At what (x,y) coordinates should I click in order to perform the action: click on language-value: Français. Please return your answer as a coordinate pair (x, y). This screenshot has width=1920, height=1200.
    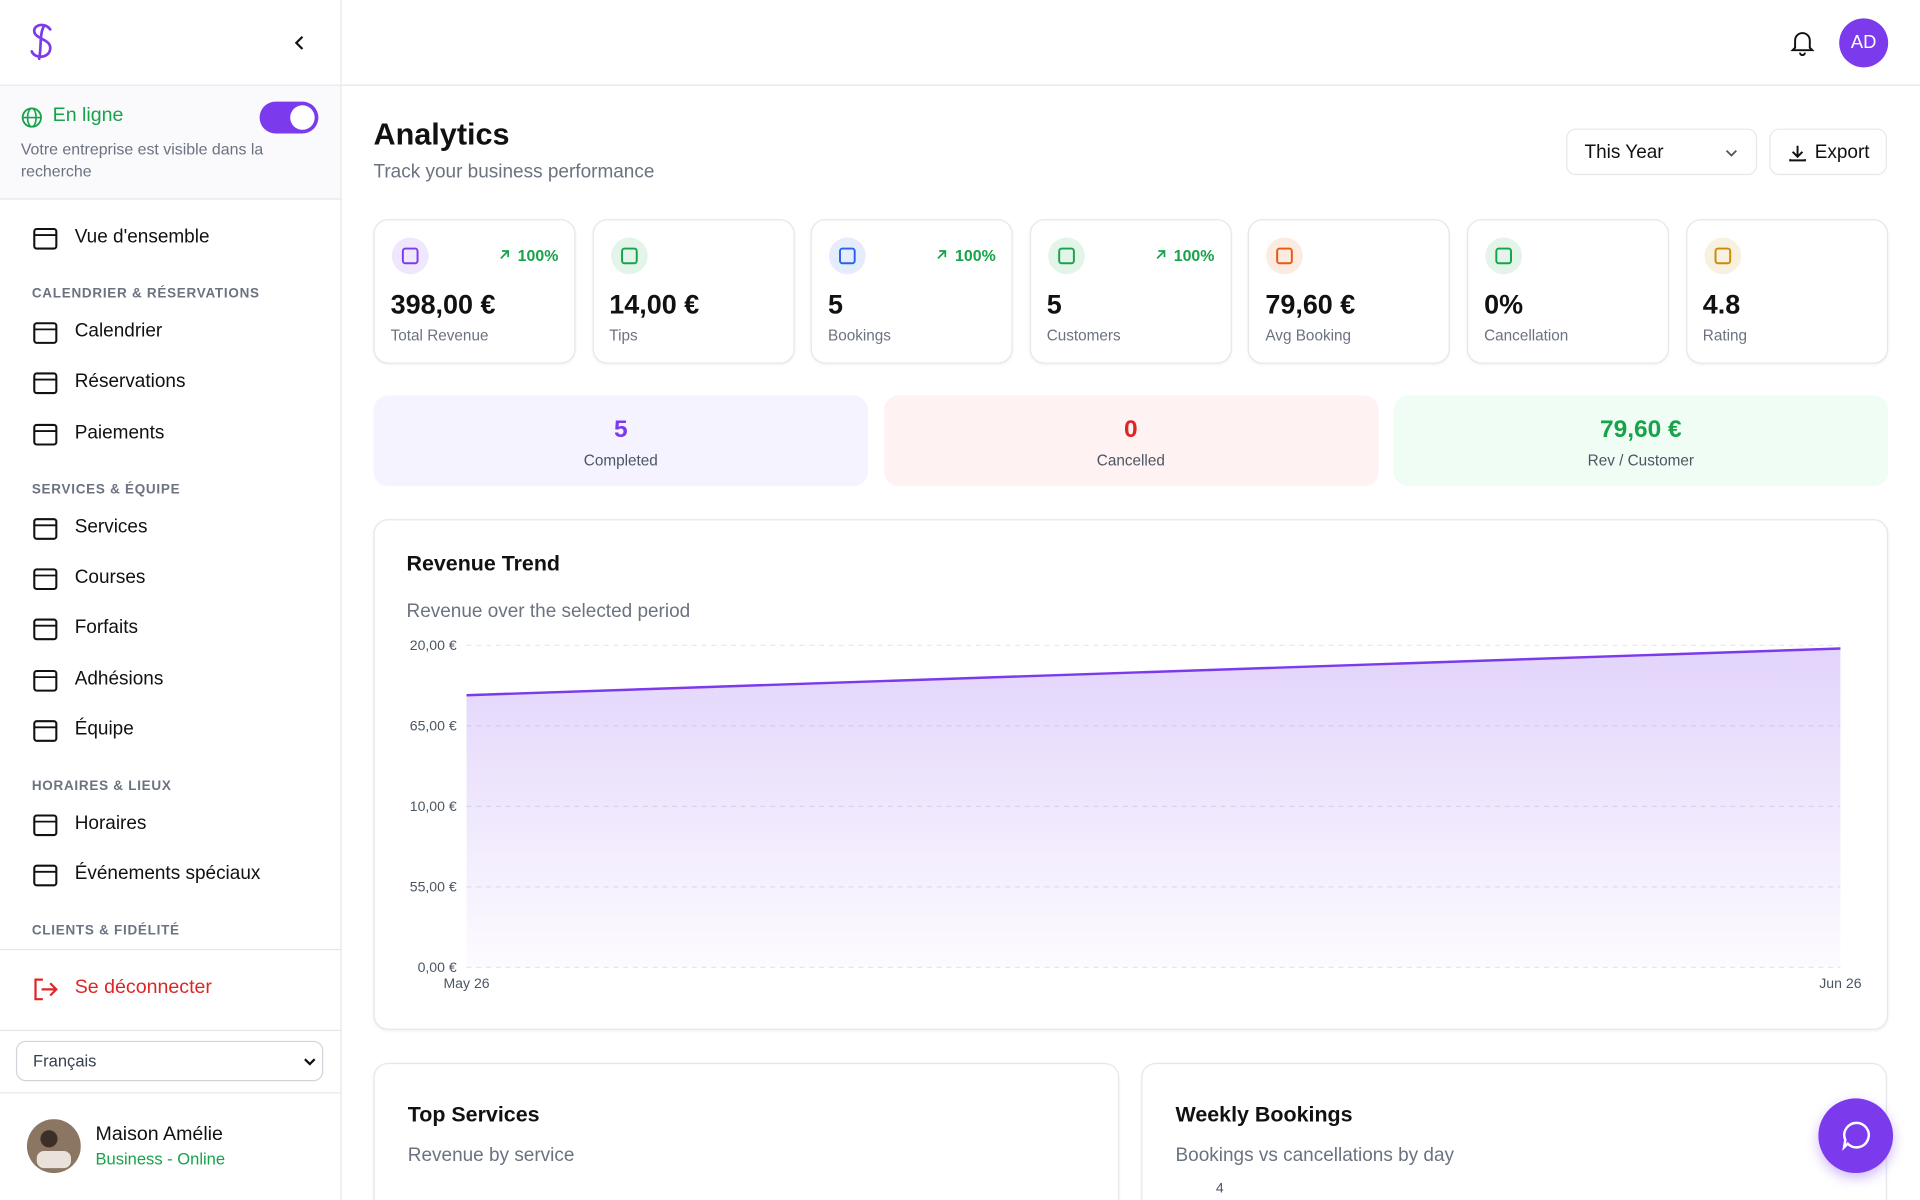
    Looking at the image, I should click on (65, 1061).